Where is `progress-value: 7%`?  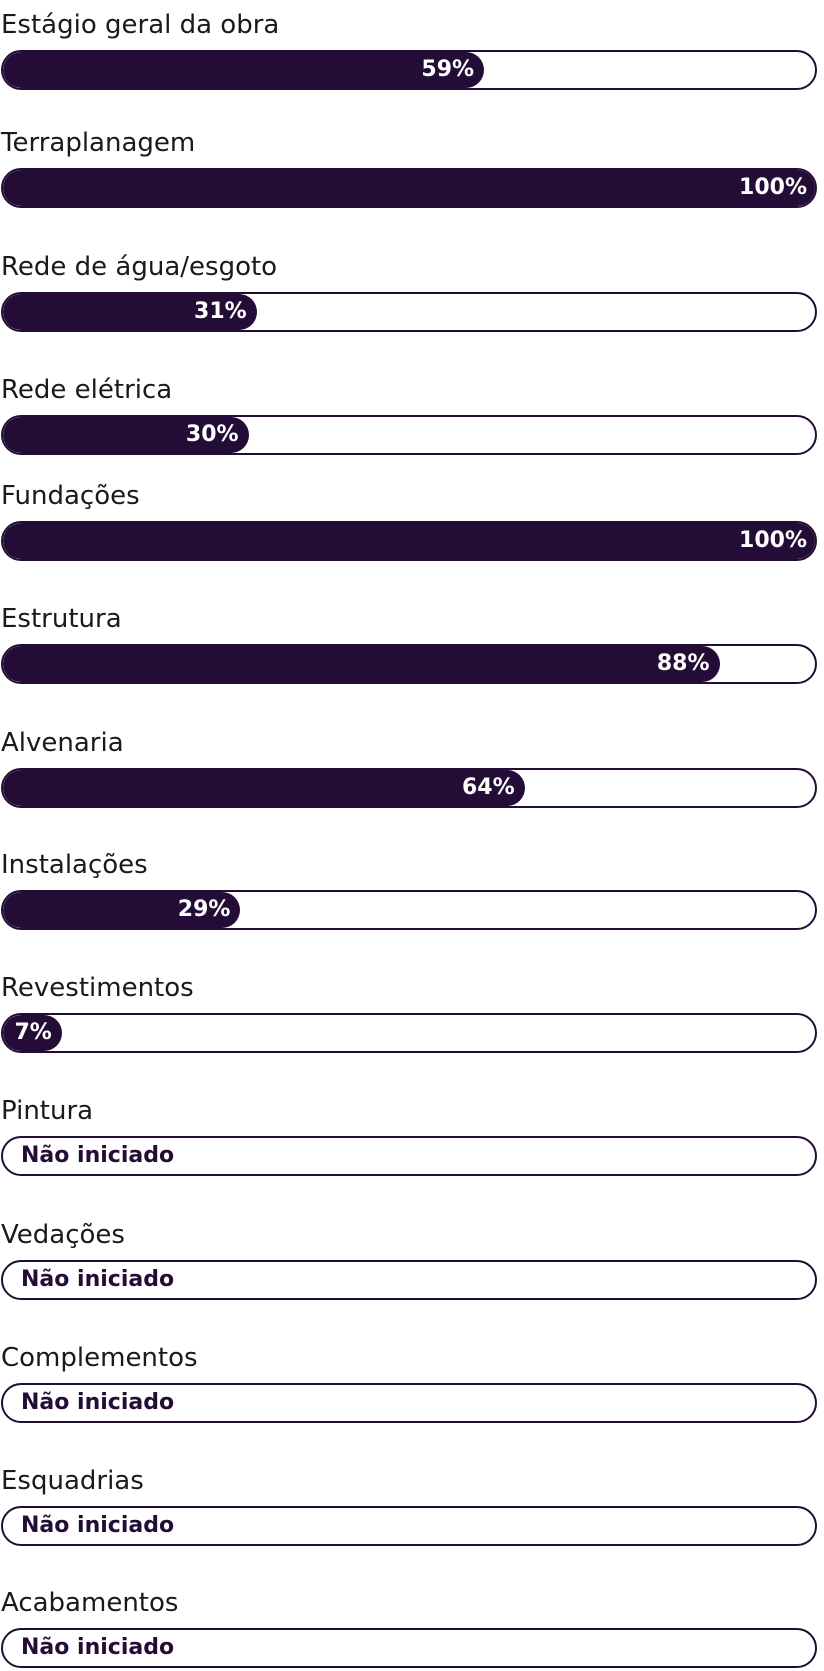 progress-value: 7% is located at coordinates (33, 1032).